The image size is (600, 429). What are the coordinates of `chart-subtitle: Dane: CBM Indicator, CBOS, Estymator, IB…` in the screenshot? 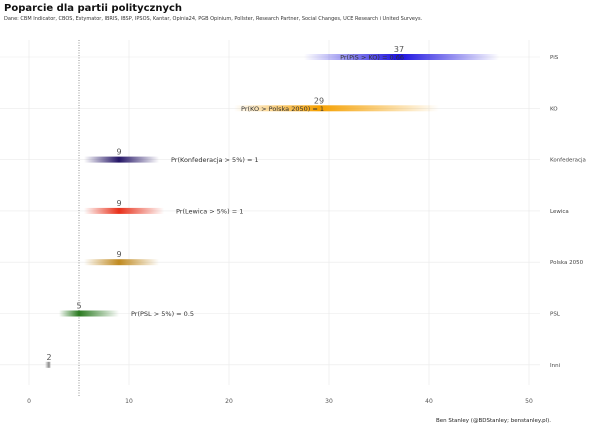 It's located at (213, 19).